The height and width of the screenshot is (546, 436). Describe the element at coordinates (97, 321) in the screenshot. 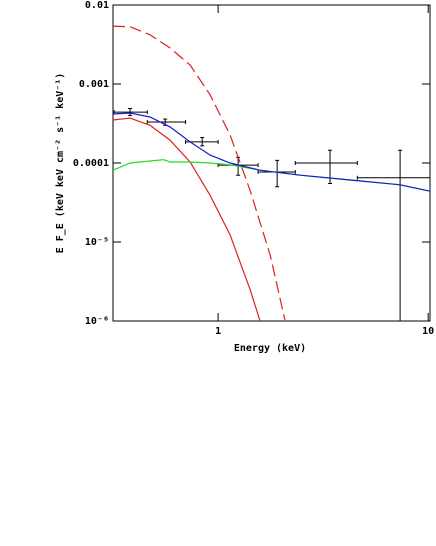

I see `y-tick-label: 10⁻⁶` at that location.